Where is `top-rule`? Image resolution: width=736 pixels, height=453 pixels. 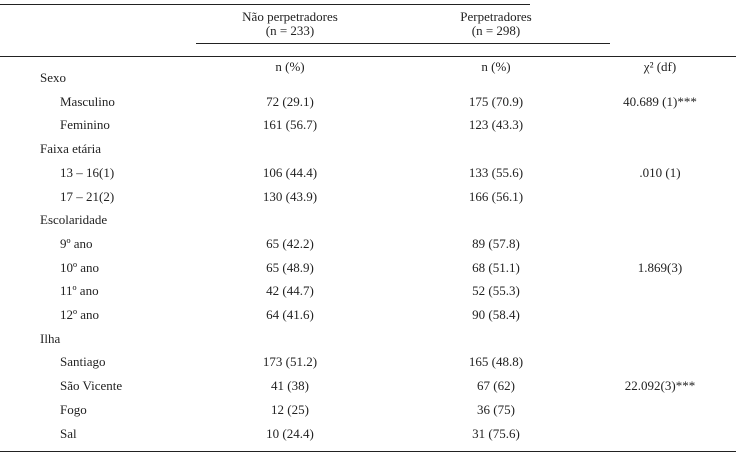
top-rule is located at coordinates (265, 4).